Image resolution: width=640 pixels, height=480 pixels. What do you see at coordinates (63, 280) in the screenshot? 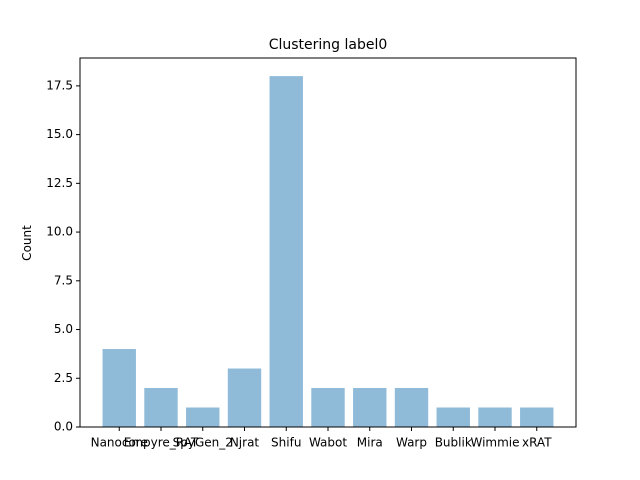
I see `y-tick-label: 7.5` at bounding box center [63, 280].